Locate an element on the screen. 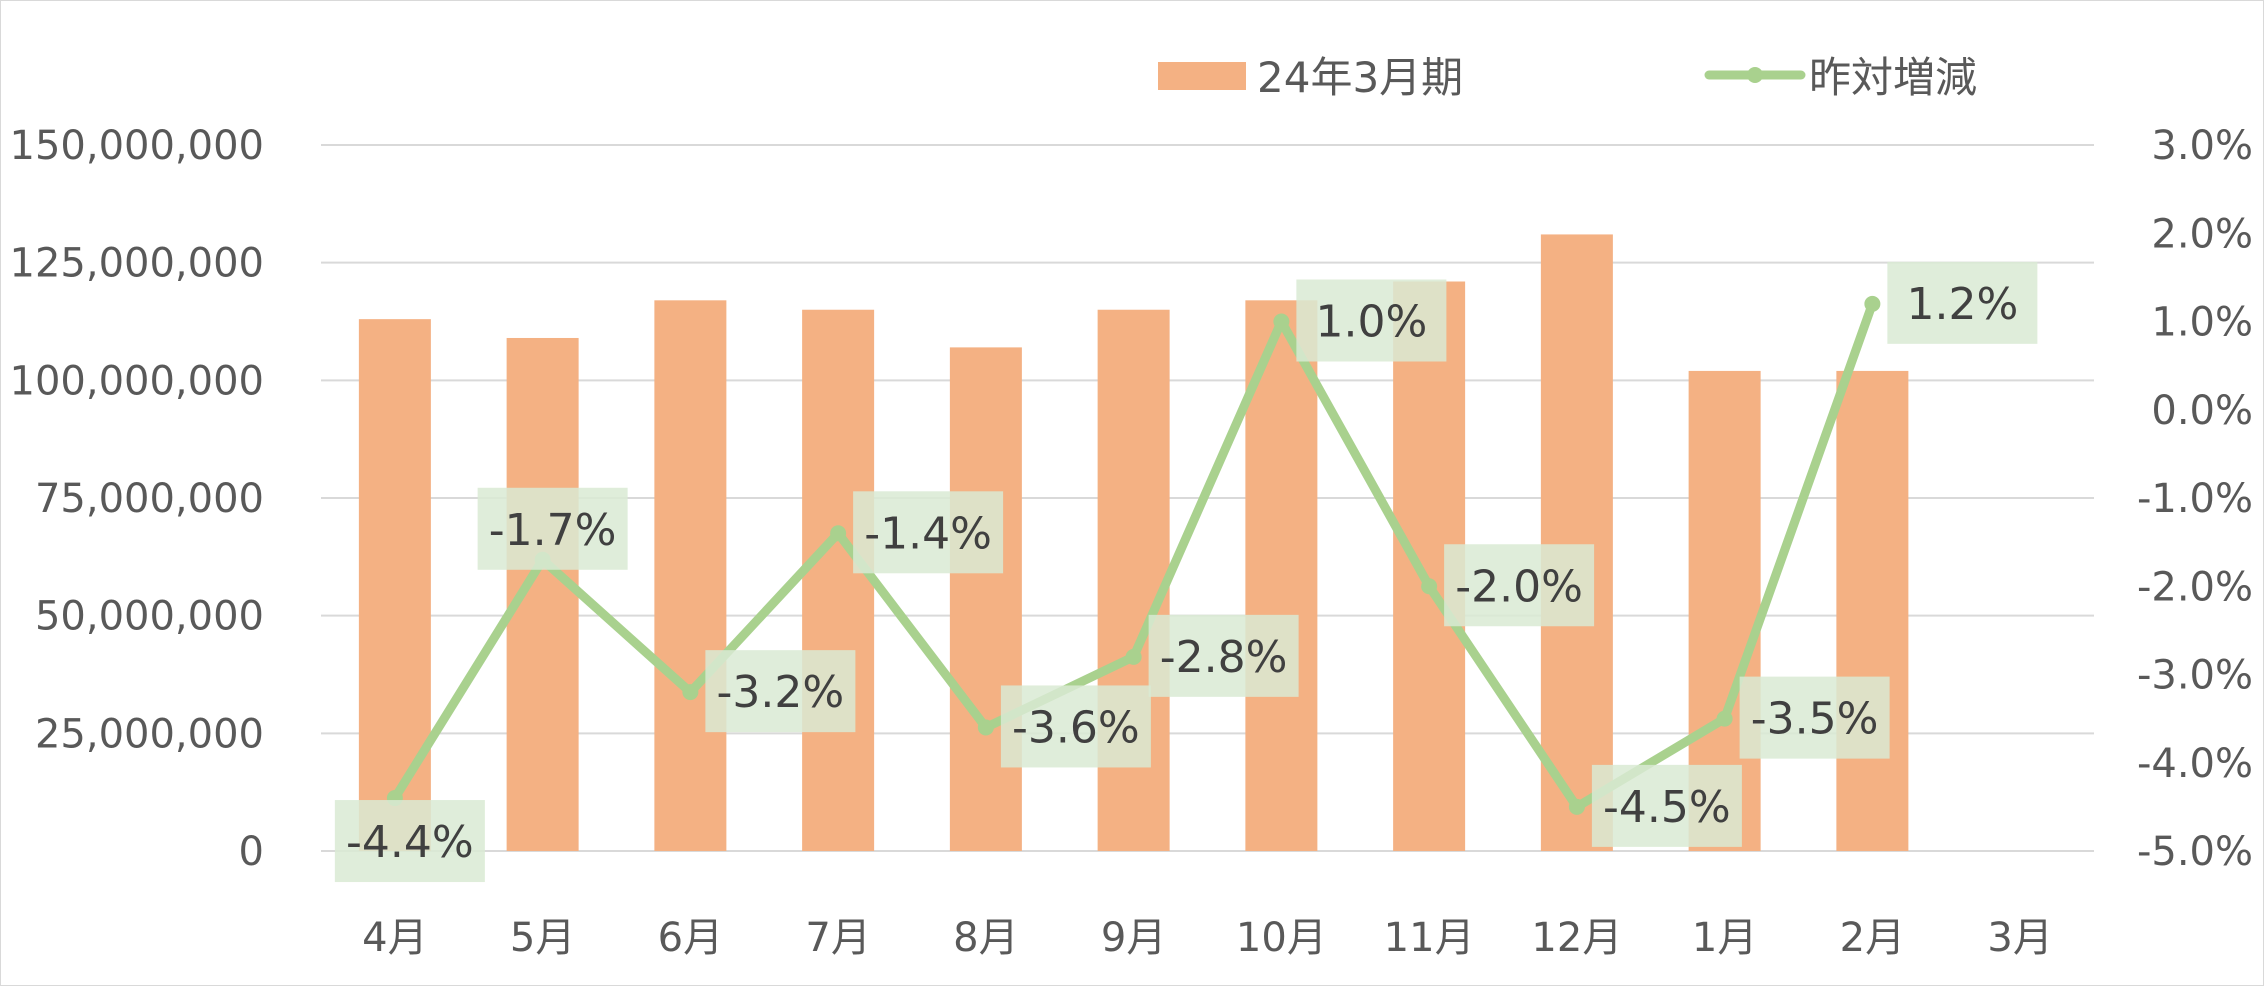 The width and height of the screenshot is (2264, 986). data-label: -2.0% is located at coordinates (1519, 586).